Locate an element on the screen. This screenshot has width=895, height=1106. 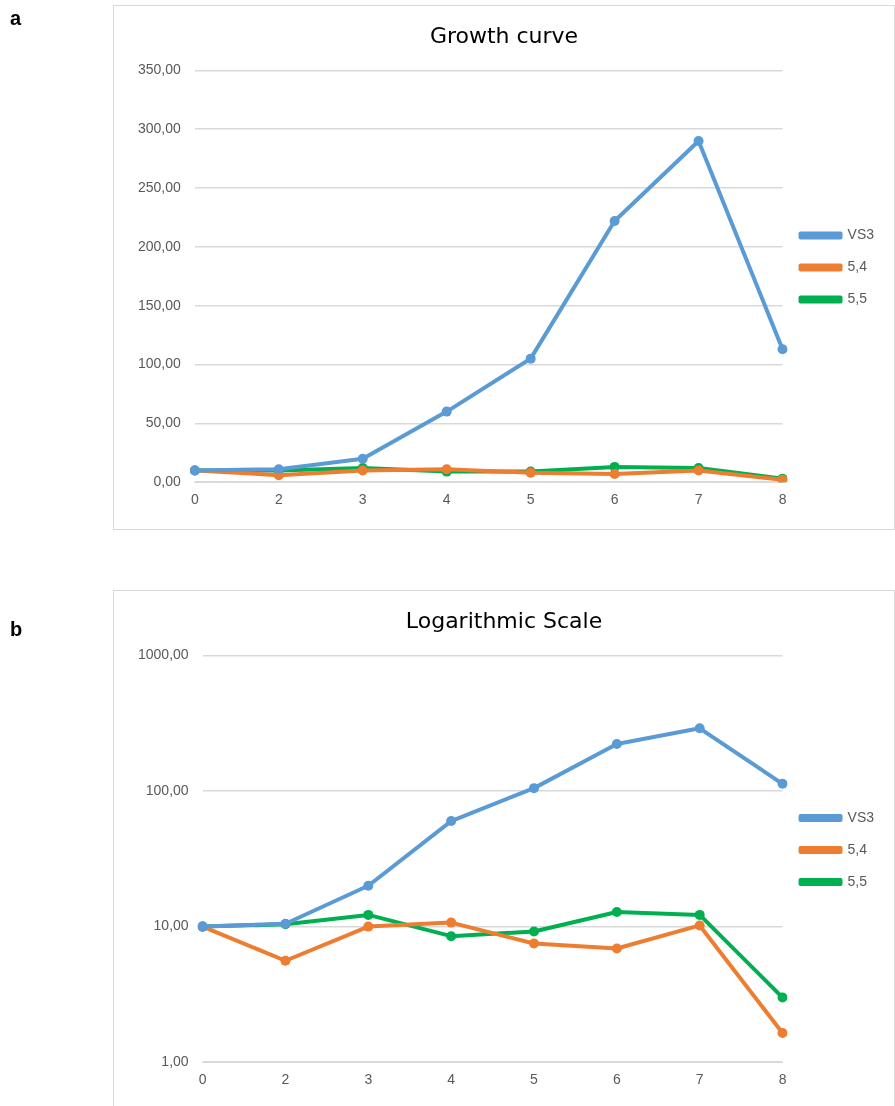
chart-title: Growth curve is located at coordinates (504, 35).